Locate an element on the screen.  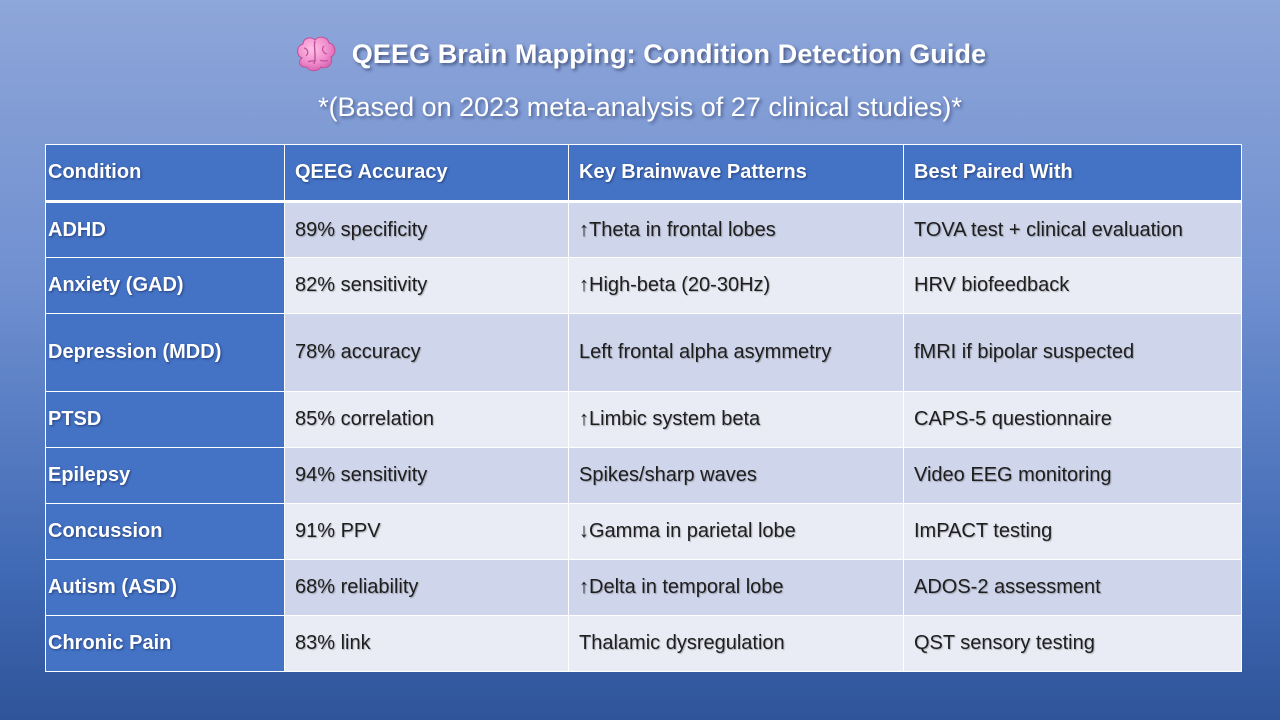
accuracy-cell: 94% sensitivity is located at coordinates (426, 475).